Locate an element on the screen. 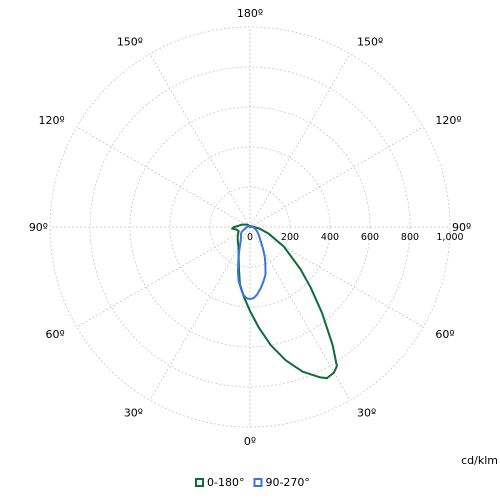  radial-tick-label: 0 is located at coordinates (250, 237).